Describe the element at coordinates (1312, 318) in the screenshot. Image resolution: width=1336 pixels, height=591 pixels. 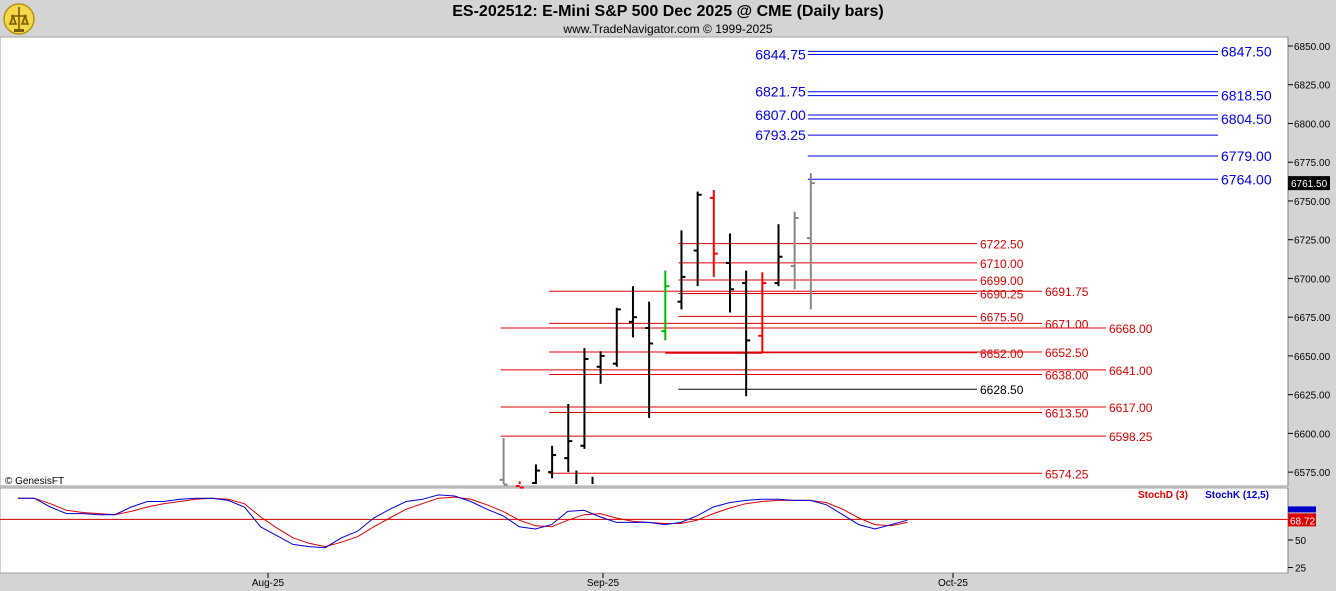
I see `price-tick-label: 6675.00` at that location.